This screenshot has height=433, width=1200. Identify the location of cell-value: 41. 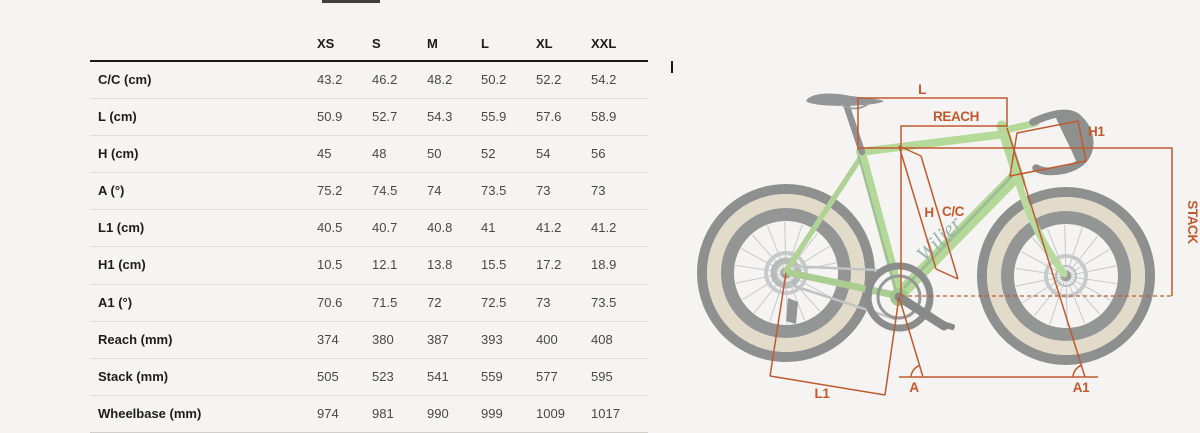
(488, 228).